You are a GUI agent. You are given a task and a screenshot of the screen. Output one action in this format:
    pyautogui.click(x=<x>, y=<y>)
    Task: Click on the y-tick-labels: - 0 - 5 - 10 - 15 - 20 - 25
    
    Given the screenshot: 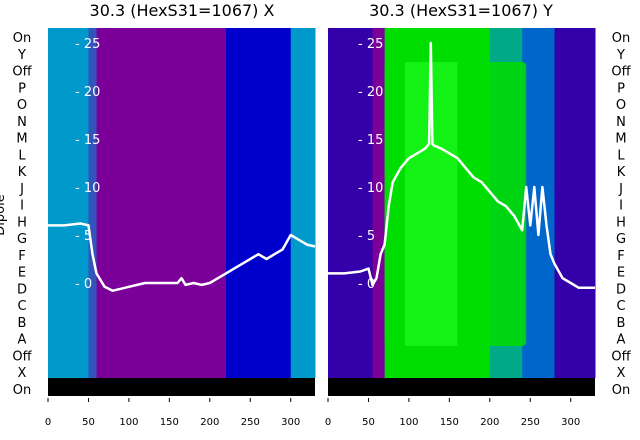 What is the action you would take?
    pyautogui.click(x=87, y=164)
    